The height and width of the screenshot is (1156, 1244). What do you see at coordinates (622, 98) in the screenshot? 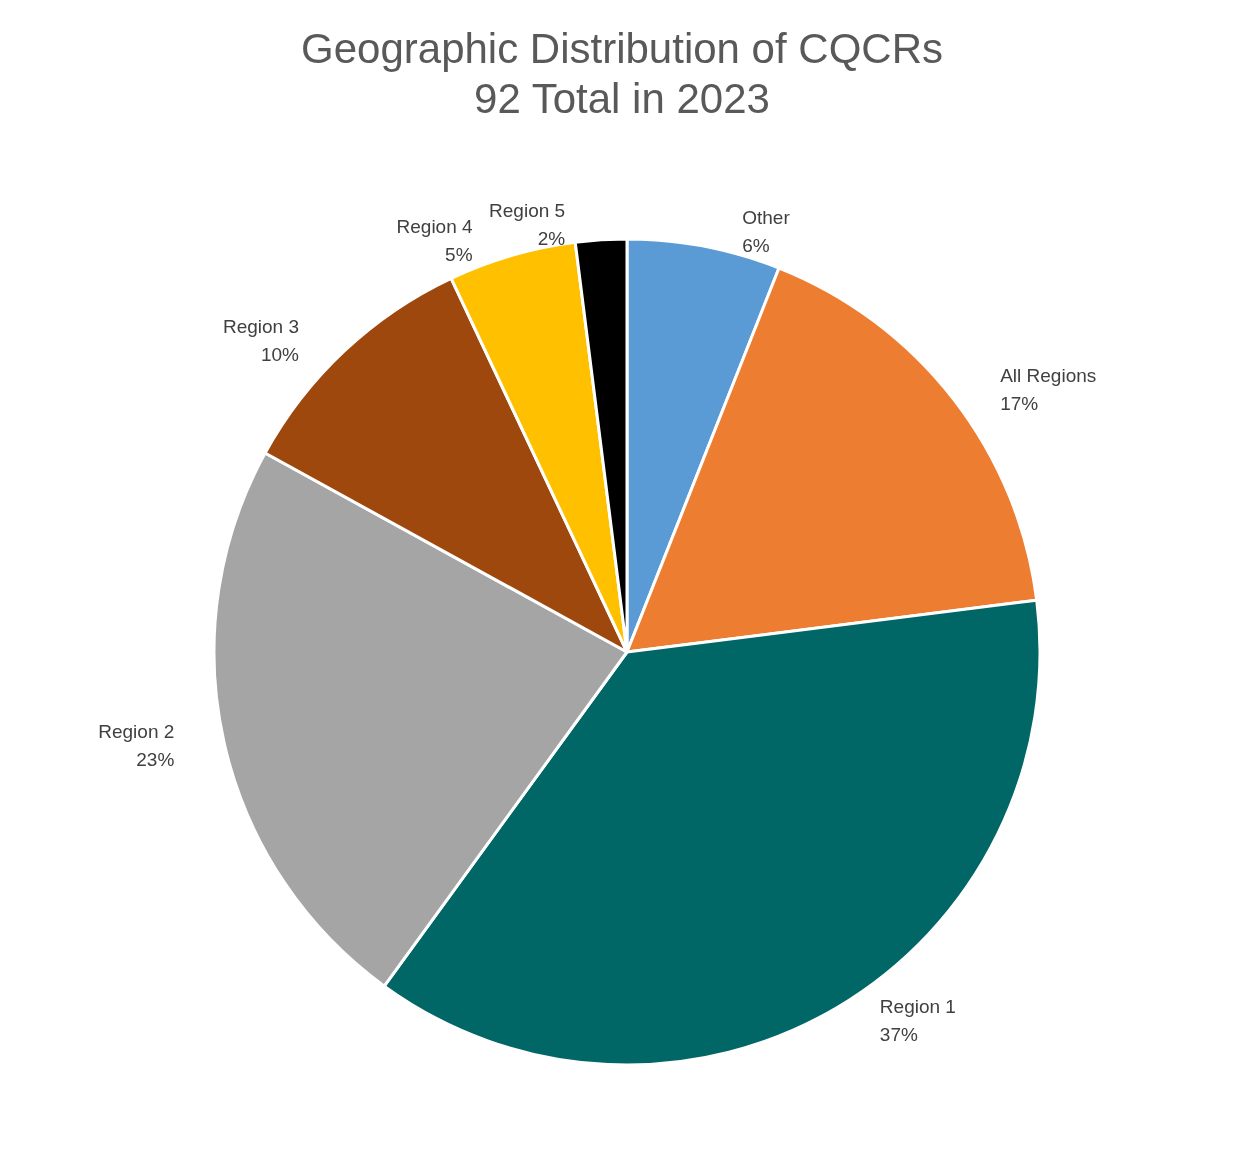
I see `chart-subtitle: 92 Total in 2023` at bounding box center [622, 98].